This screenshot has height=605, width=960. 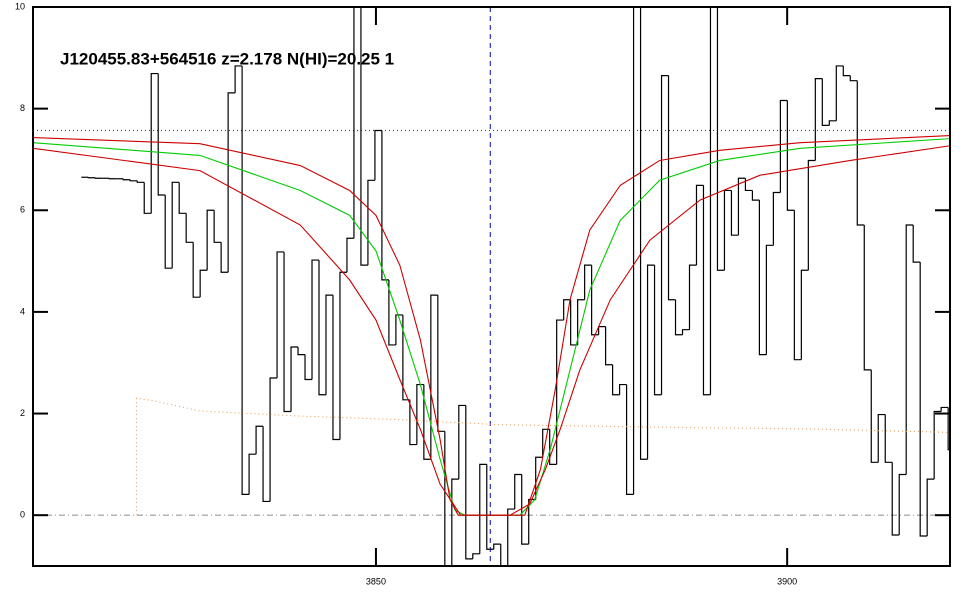 I want to click on y-tick-label: 6, so click(x=22, y=210).